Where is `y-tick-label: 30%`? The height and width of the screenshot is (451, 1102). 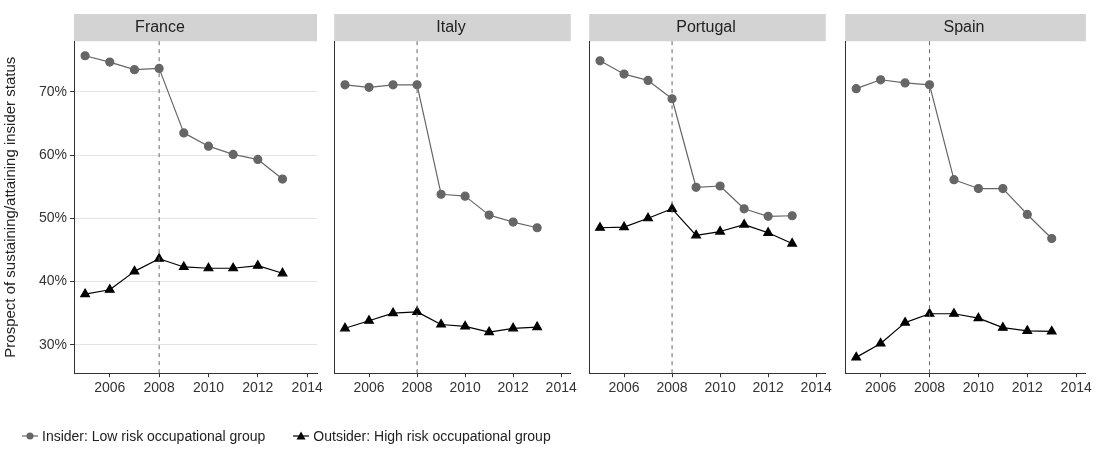 y-tick-label: 30% is located at coordinates (52, 343).